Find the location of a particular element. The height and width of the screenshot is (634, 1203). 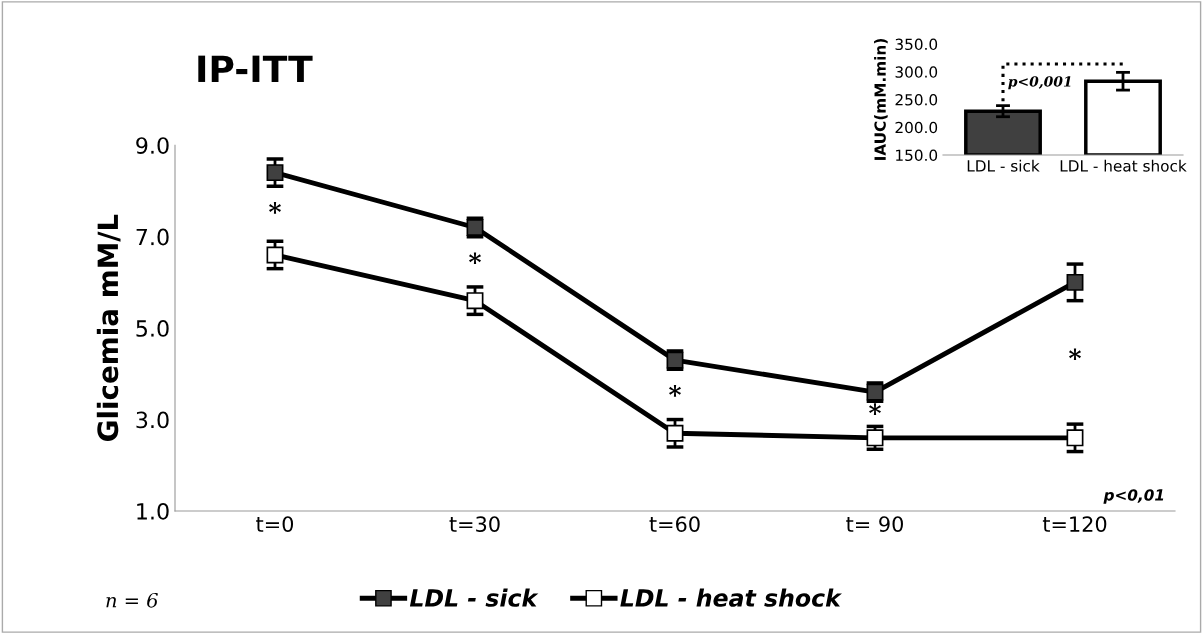

text: n = 6 is located at coordinates (132, 600).